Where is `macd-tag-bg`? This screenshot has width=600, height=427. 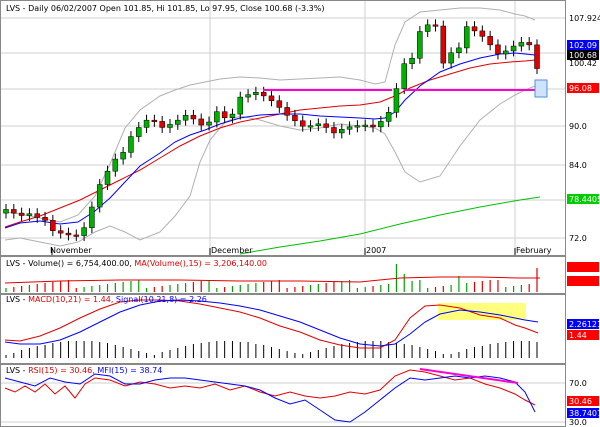
macd-tag-bg is located at coordinates (583, 335).